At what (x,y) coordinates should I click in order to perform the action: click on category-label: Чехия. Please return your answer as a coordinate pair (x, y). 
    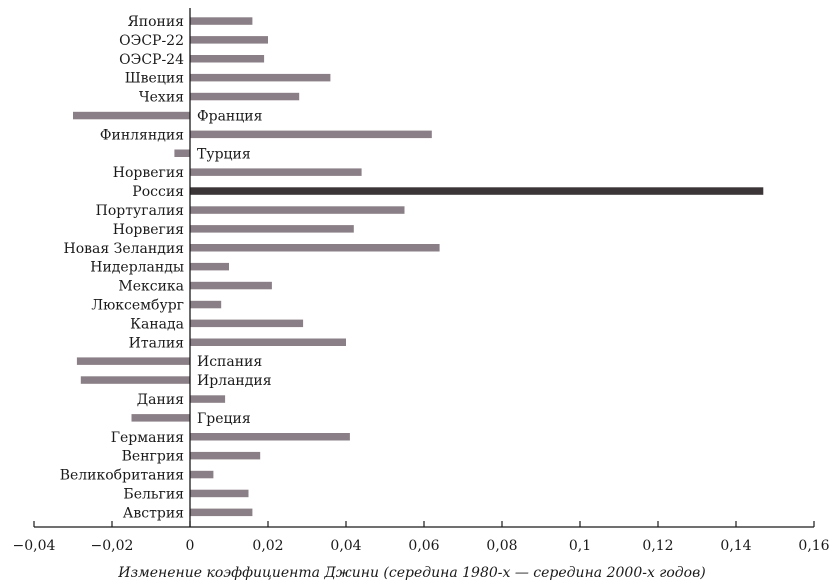
    Looking at the image, I should click on (161, 98).